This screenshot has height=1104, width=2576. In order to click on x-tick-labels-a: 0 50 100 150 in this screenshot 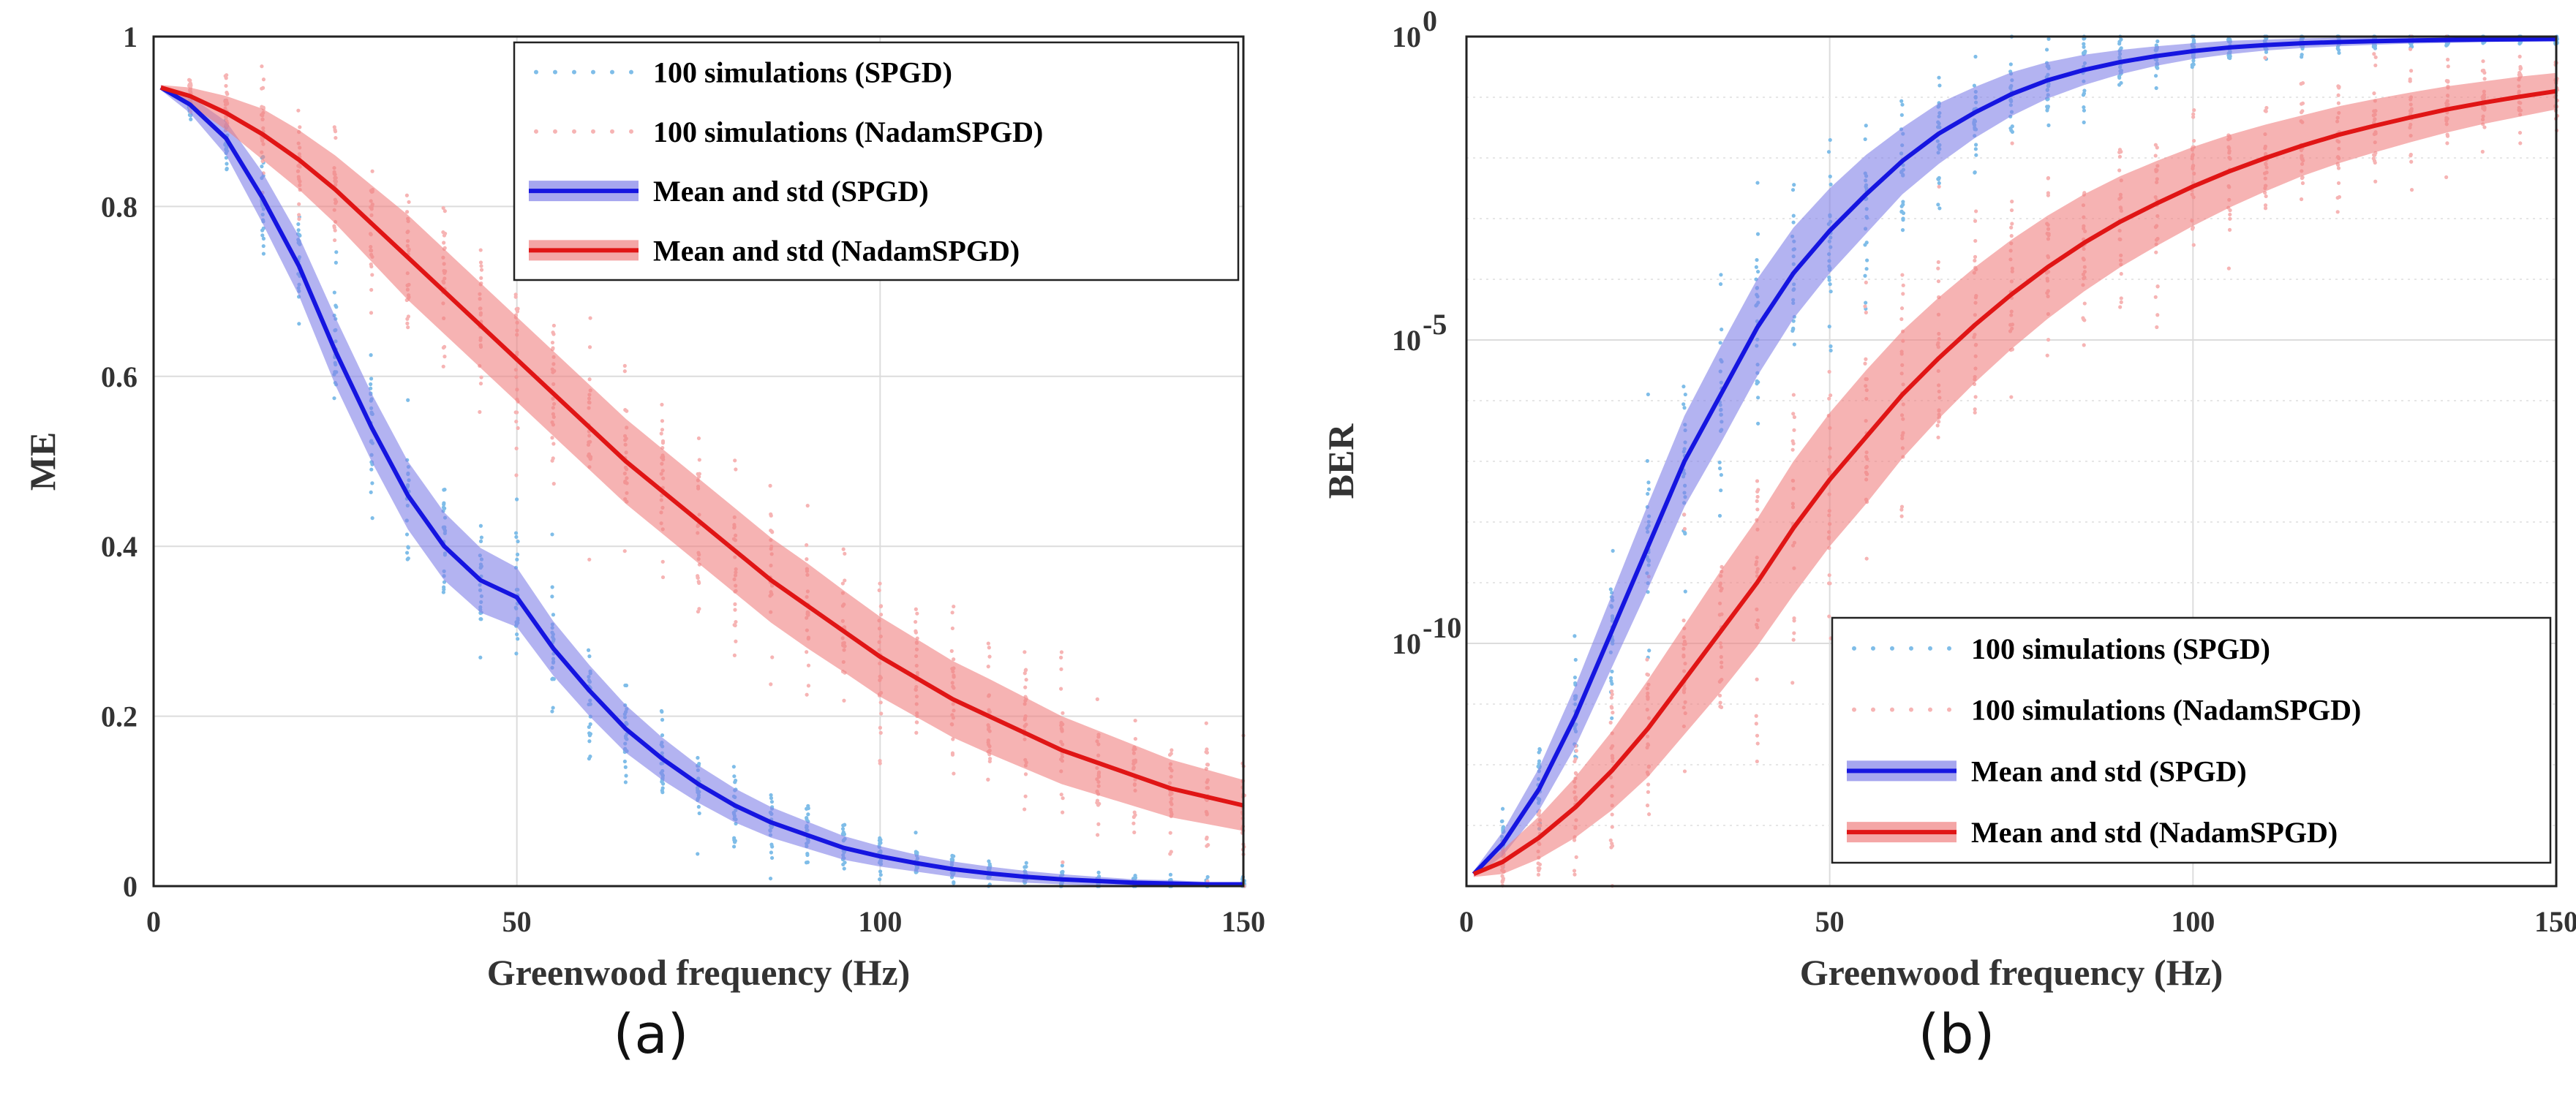, I will do `click(705, 922)`.